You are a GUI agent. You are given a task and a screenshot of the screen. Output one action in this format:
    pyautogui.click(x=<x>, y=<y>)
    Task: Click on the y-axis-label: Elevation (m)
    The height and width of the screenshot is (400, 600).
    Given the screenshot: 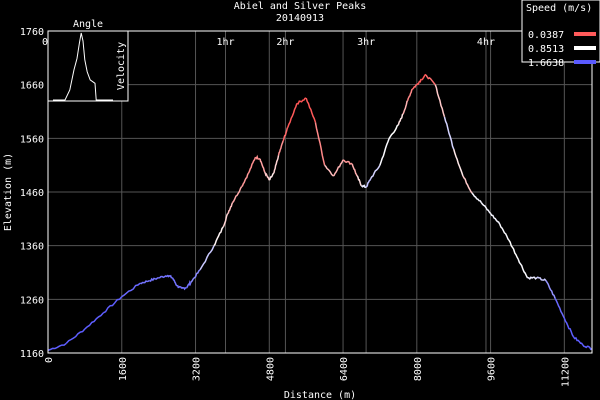 What is the action you would take?
    pyautogui.click(x=8, y=192)
    